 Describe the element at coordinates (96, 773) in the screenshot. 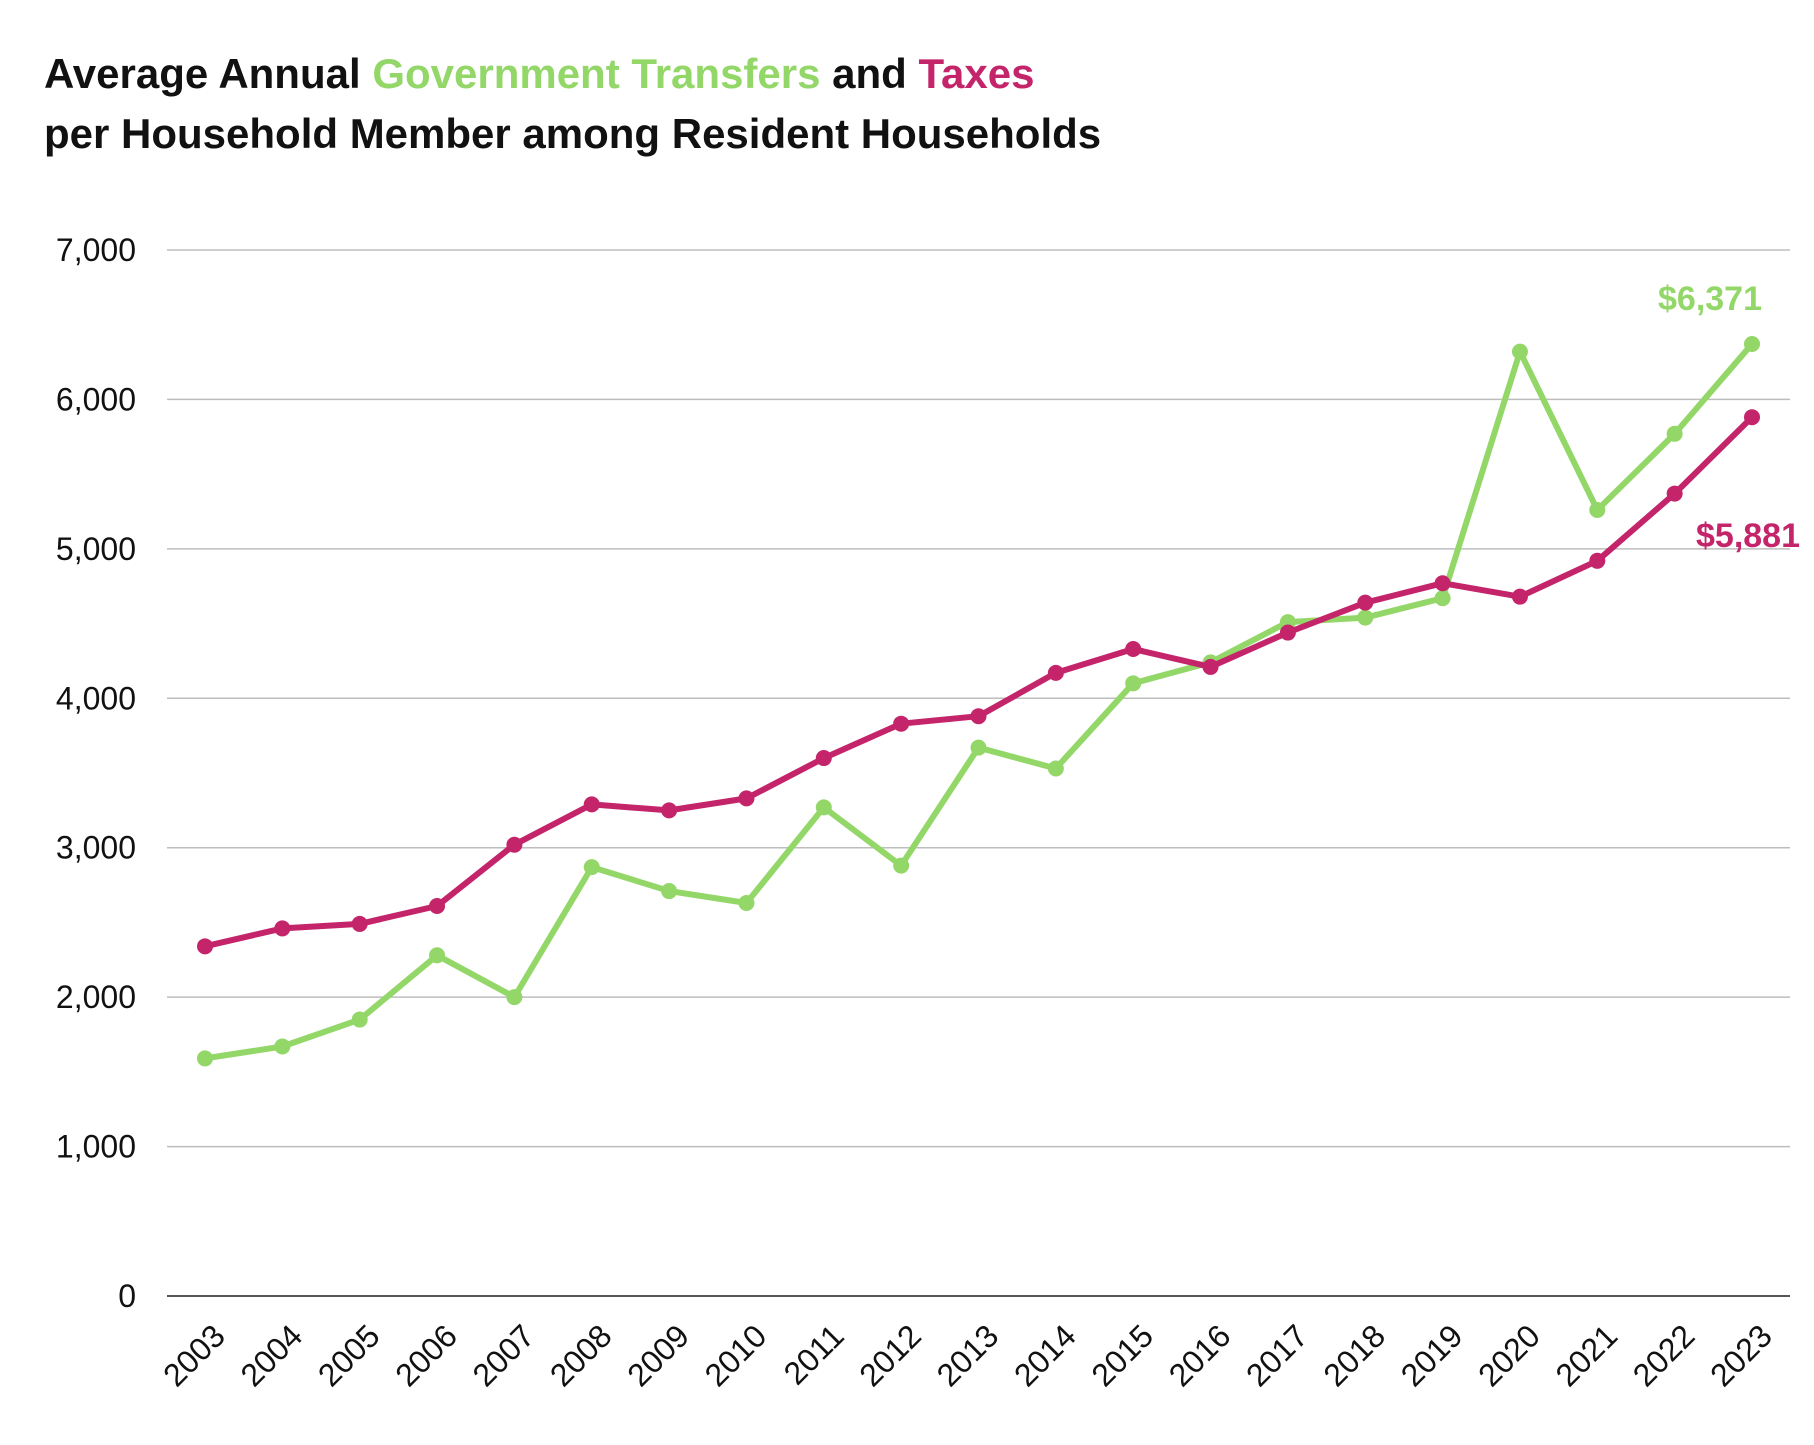

I see `y-axis-ticks: 0 1,000 2,000 3,000 4,000 5,000 6,000 7,000` at that location.